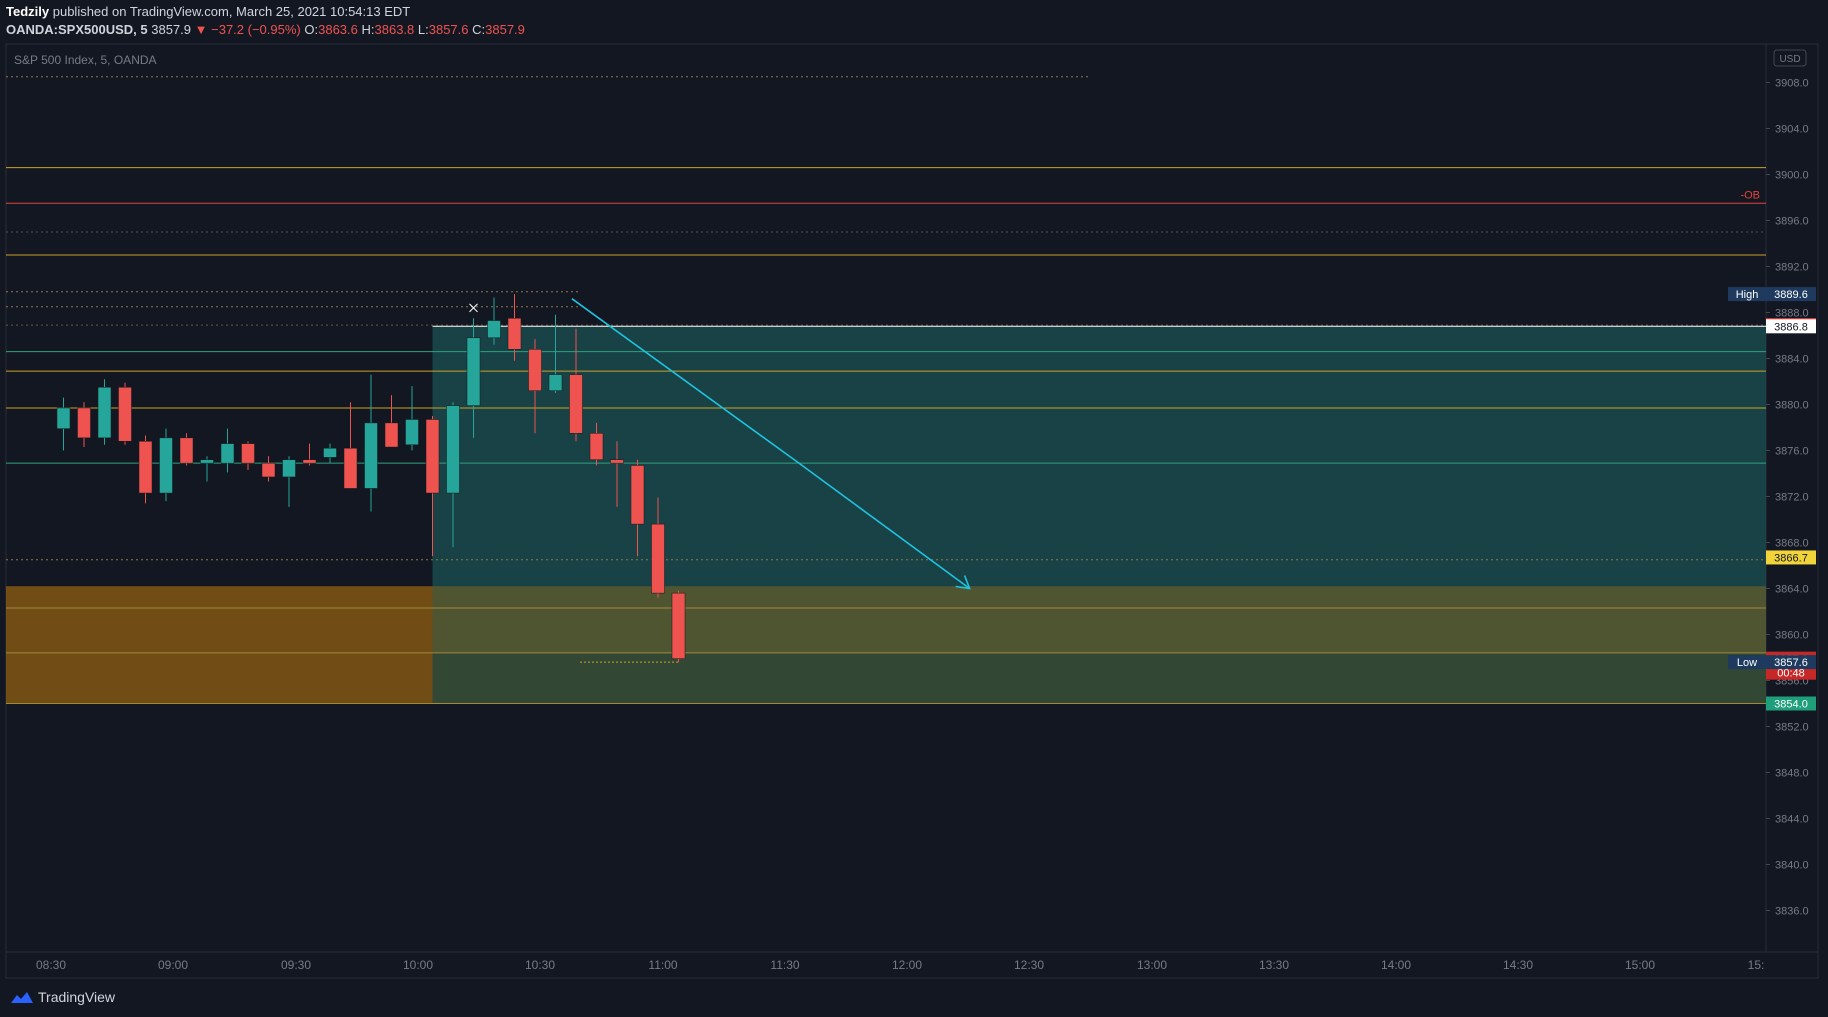 The height and width of the screenshot is (1017, 1828). Describe the element at coordinates (1792, 728) in the screenshot. I see `y-tick-label: 3852.0` at that location.